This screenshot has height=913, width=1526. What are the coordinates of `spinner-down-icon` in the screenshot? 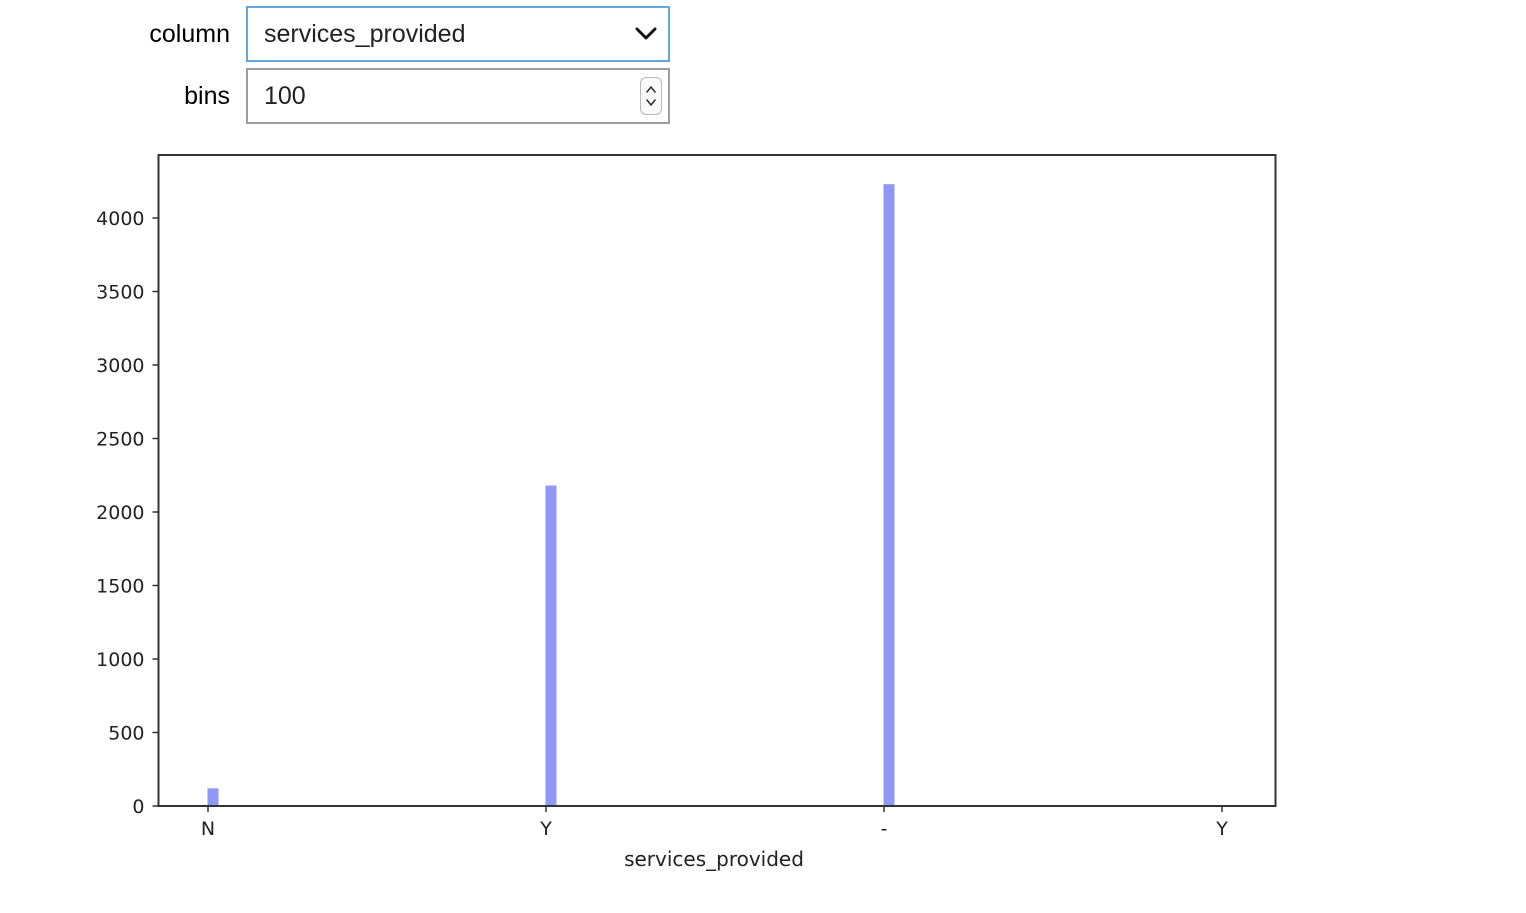 It's located at (651, 102).